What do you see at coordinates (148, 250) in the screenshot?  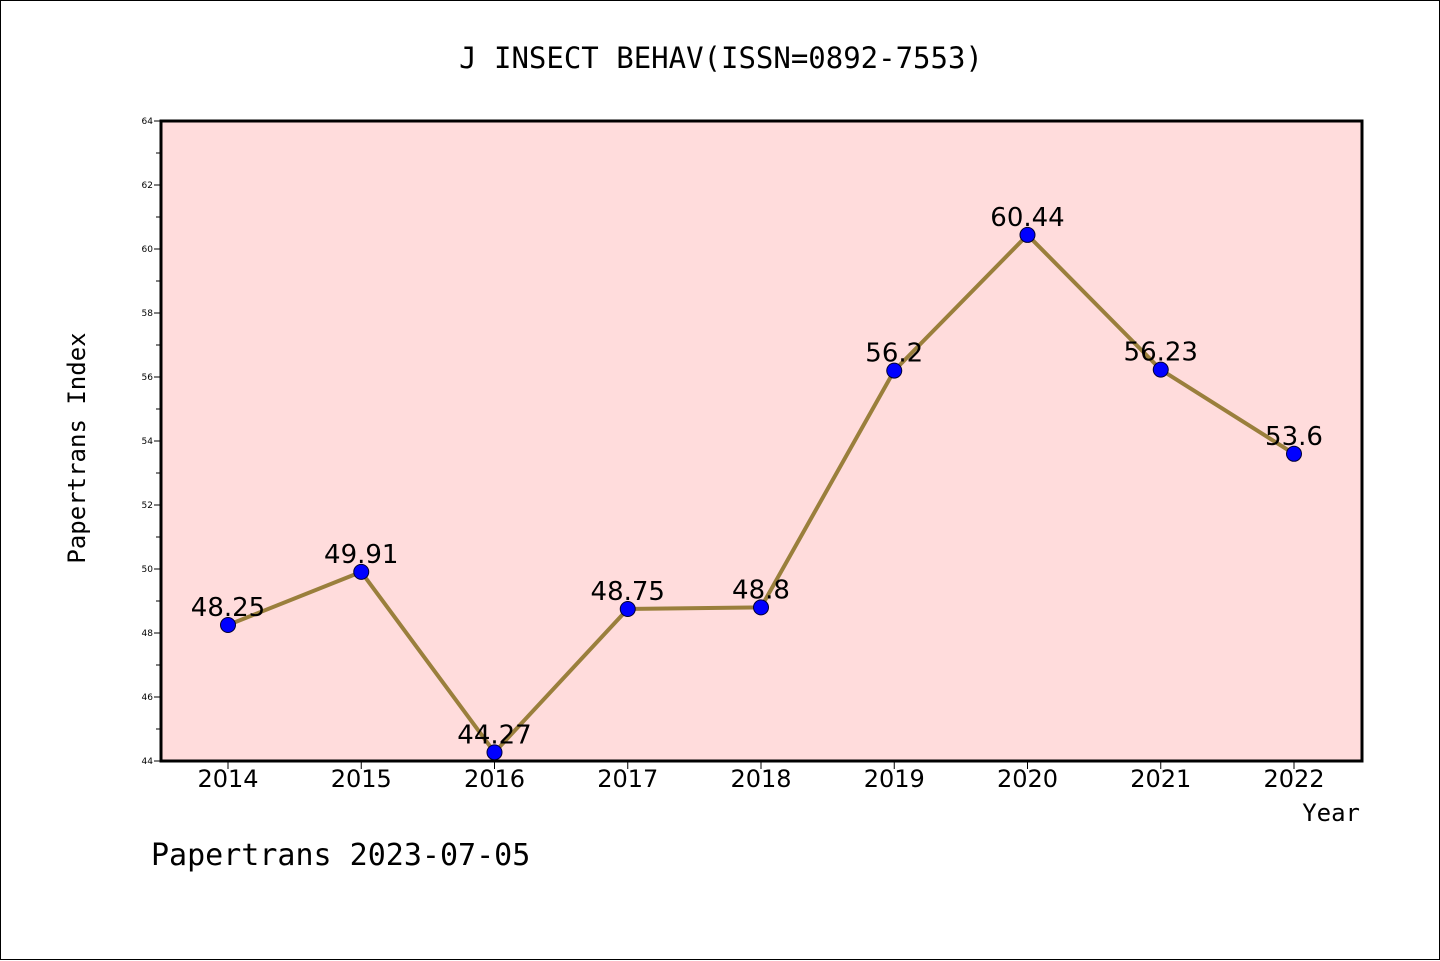 I see `y-tick-label: 60` at bounding box center [148, 250].